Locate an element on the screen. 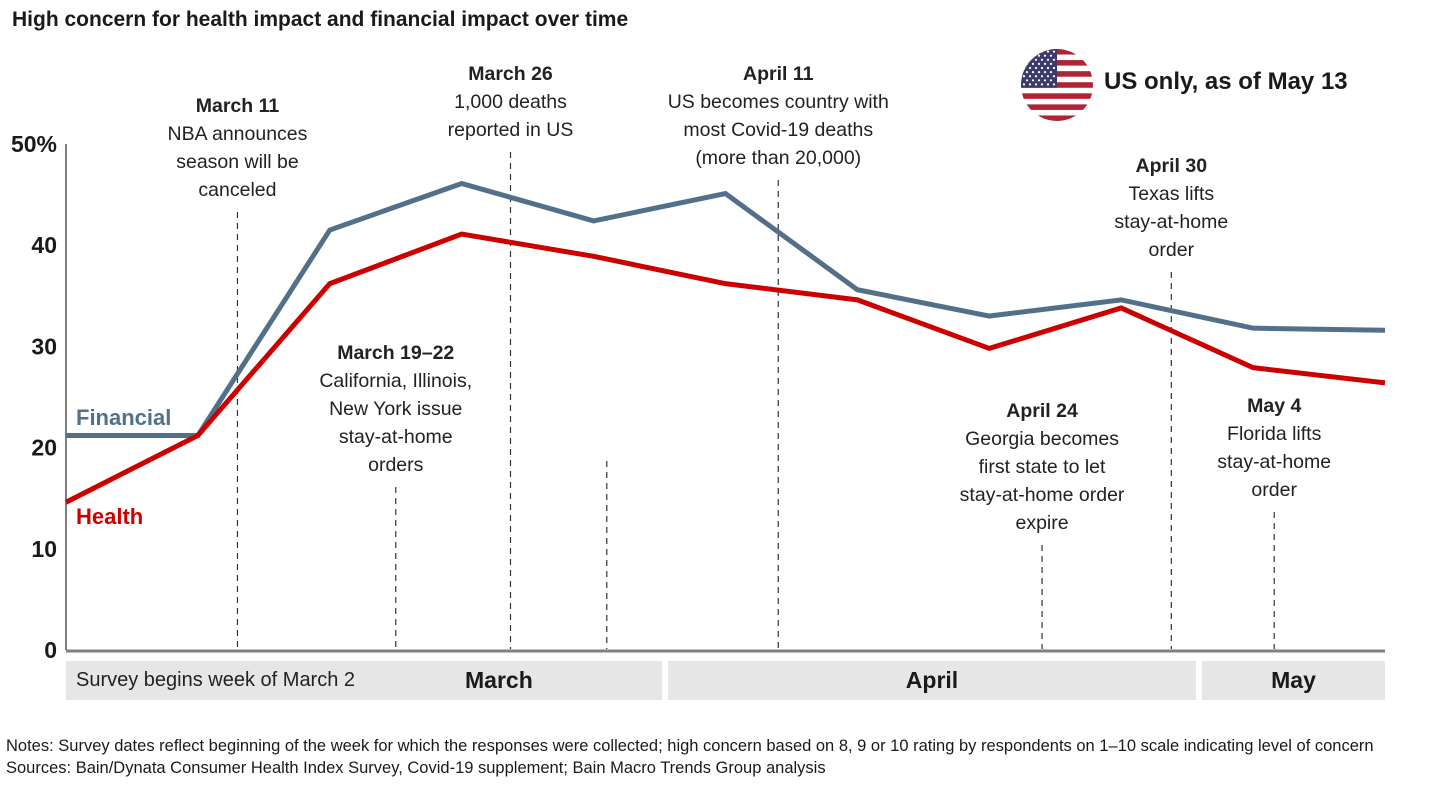 This screenshot has width=1440, height=810. annotation-text: season will be is located at coordinates (237, 162).